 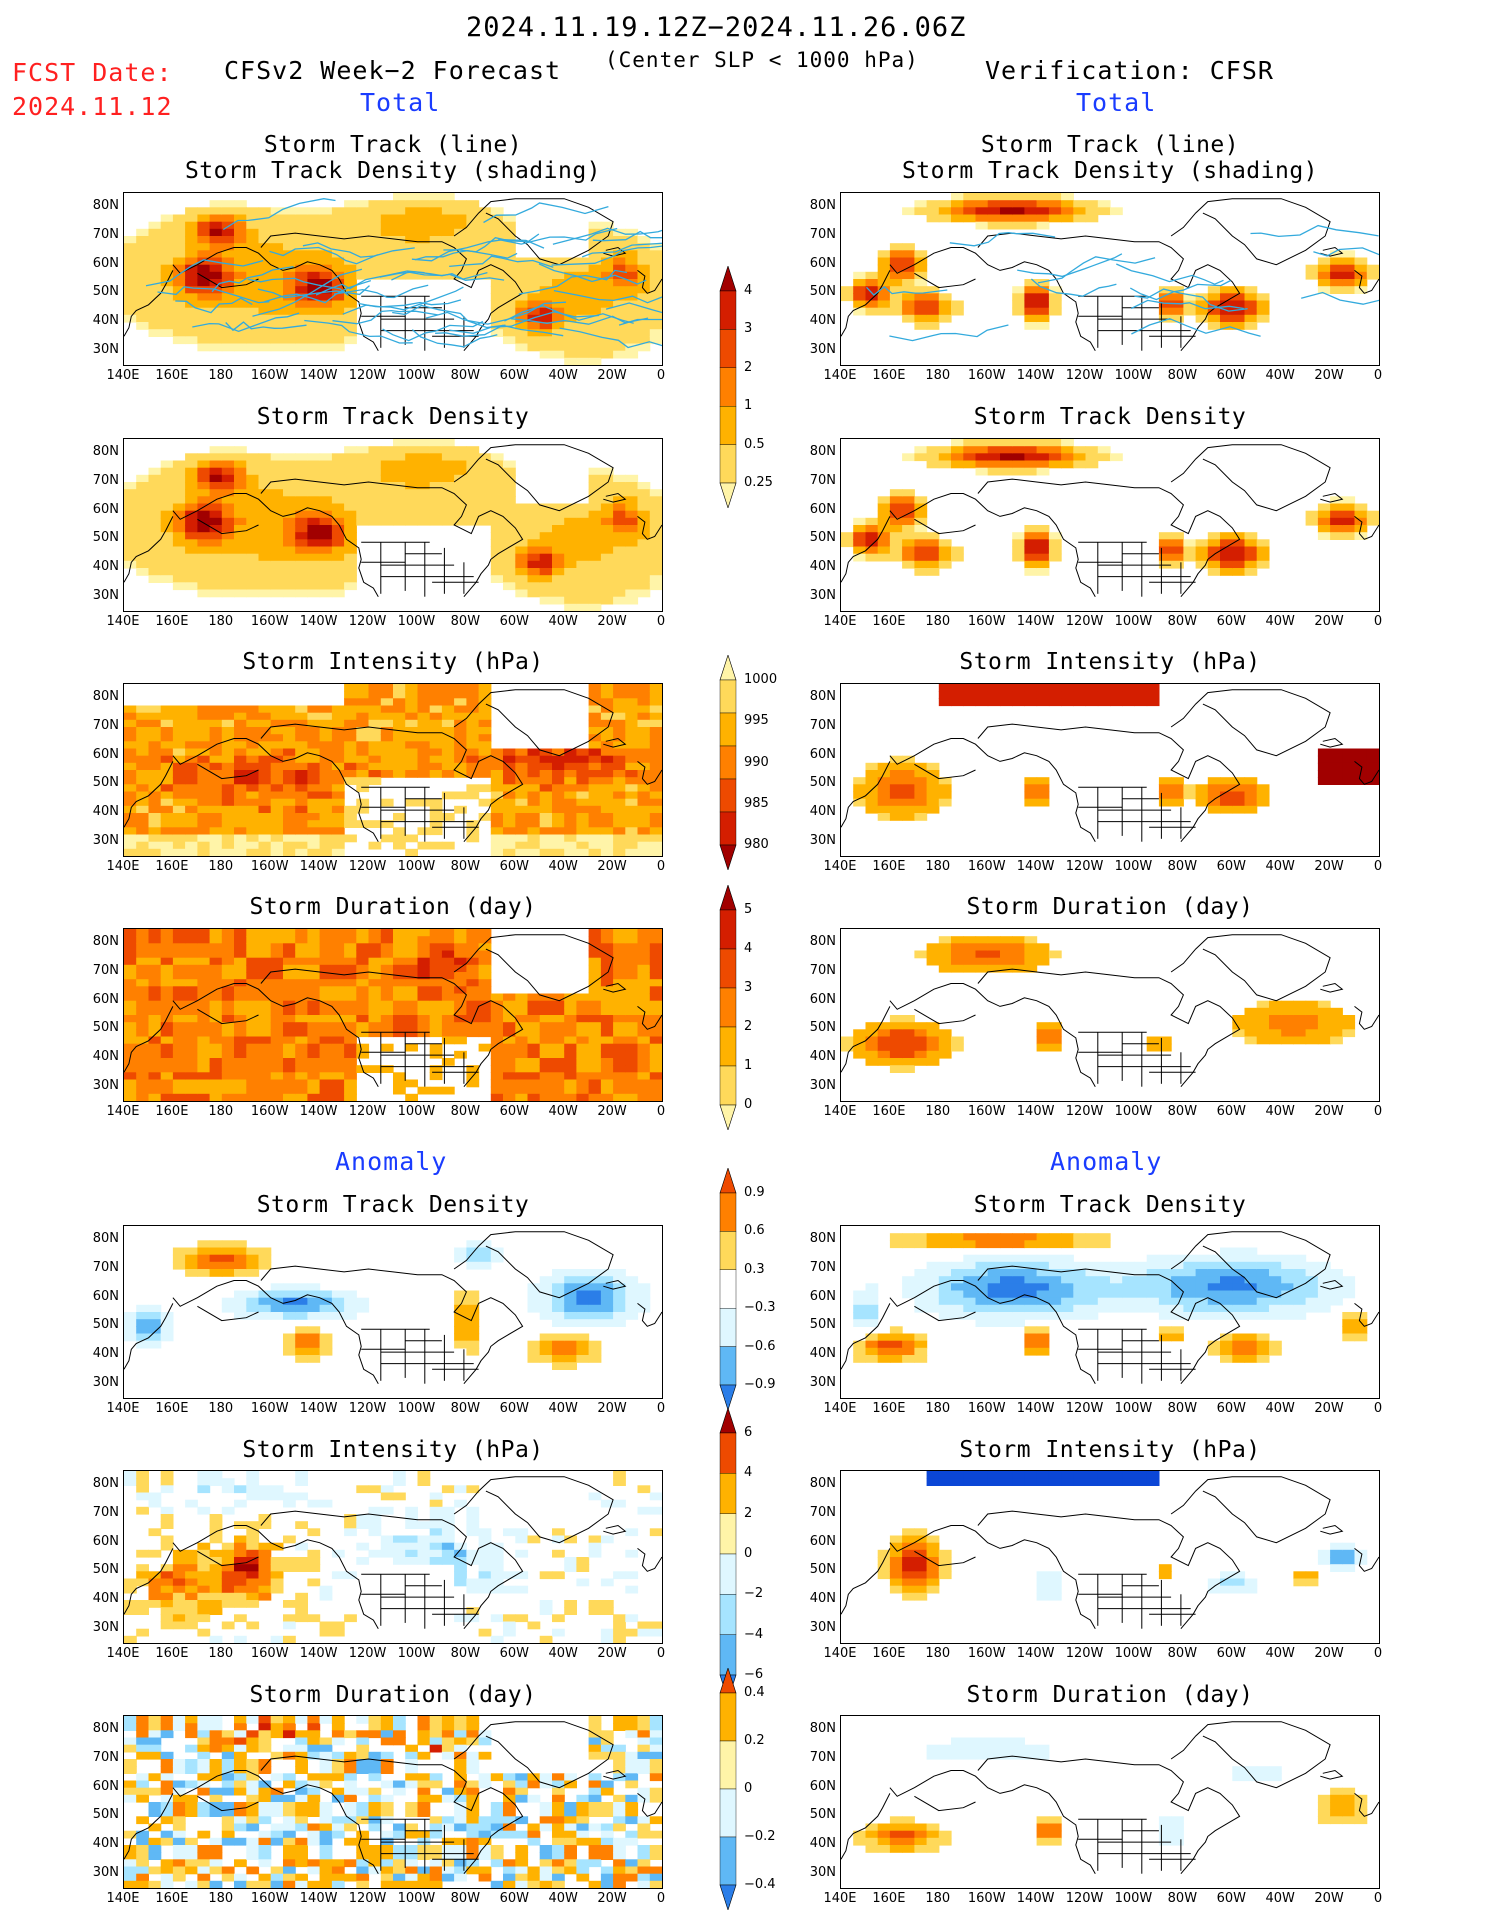 I want to click on colorbar-tick-label: 0.4, so click(x=754, y=1692).